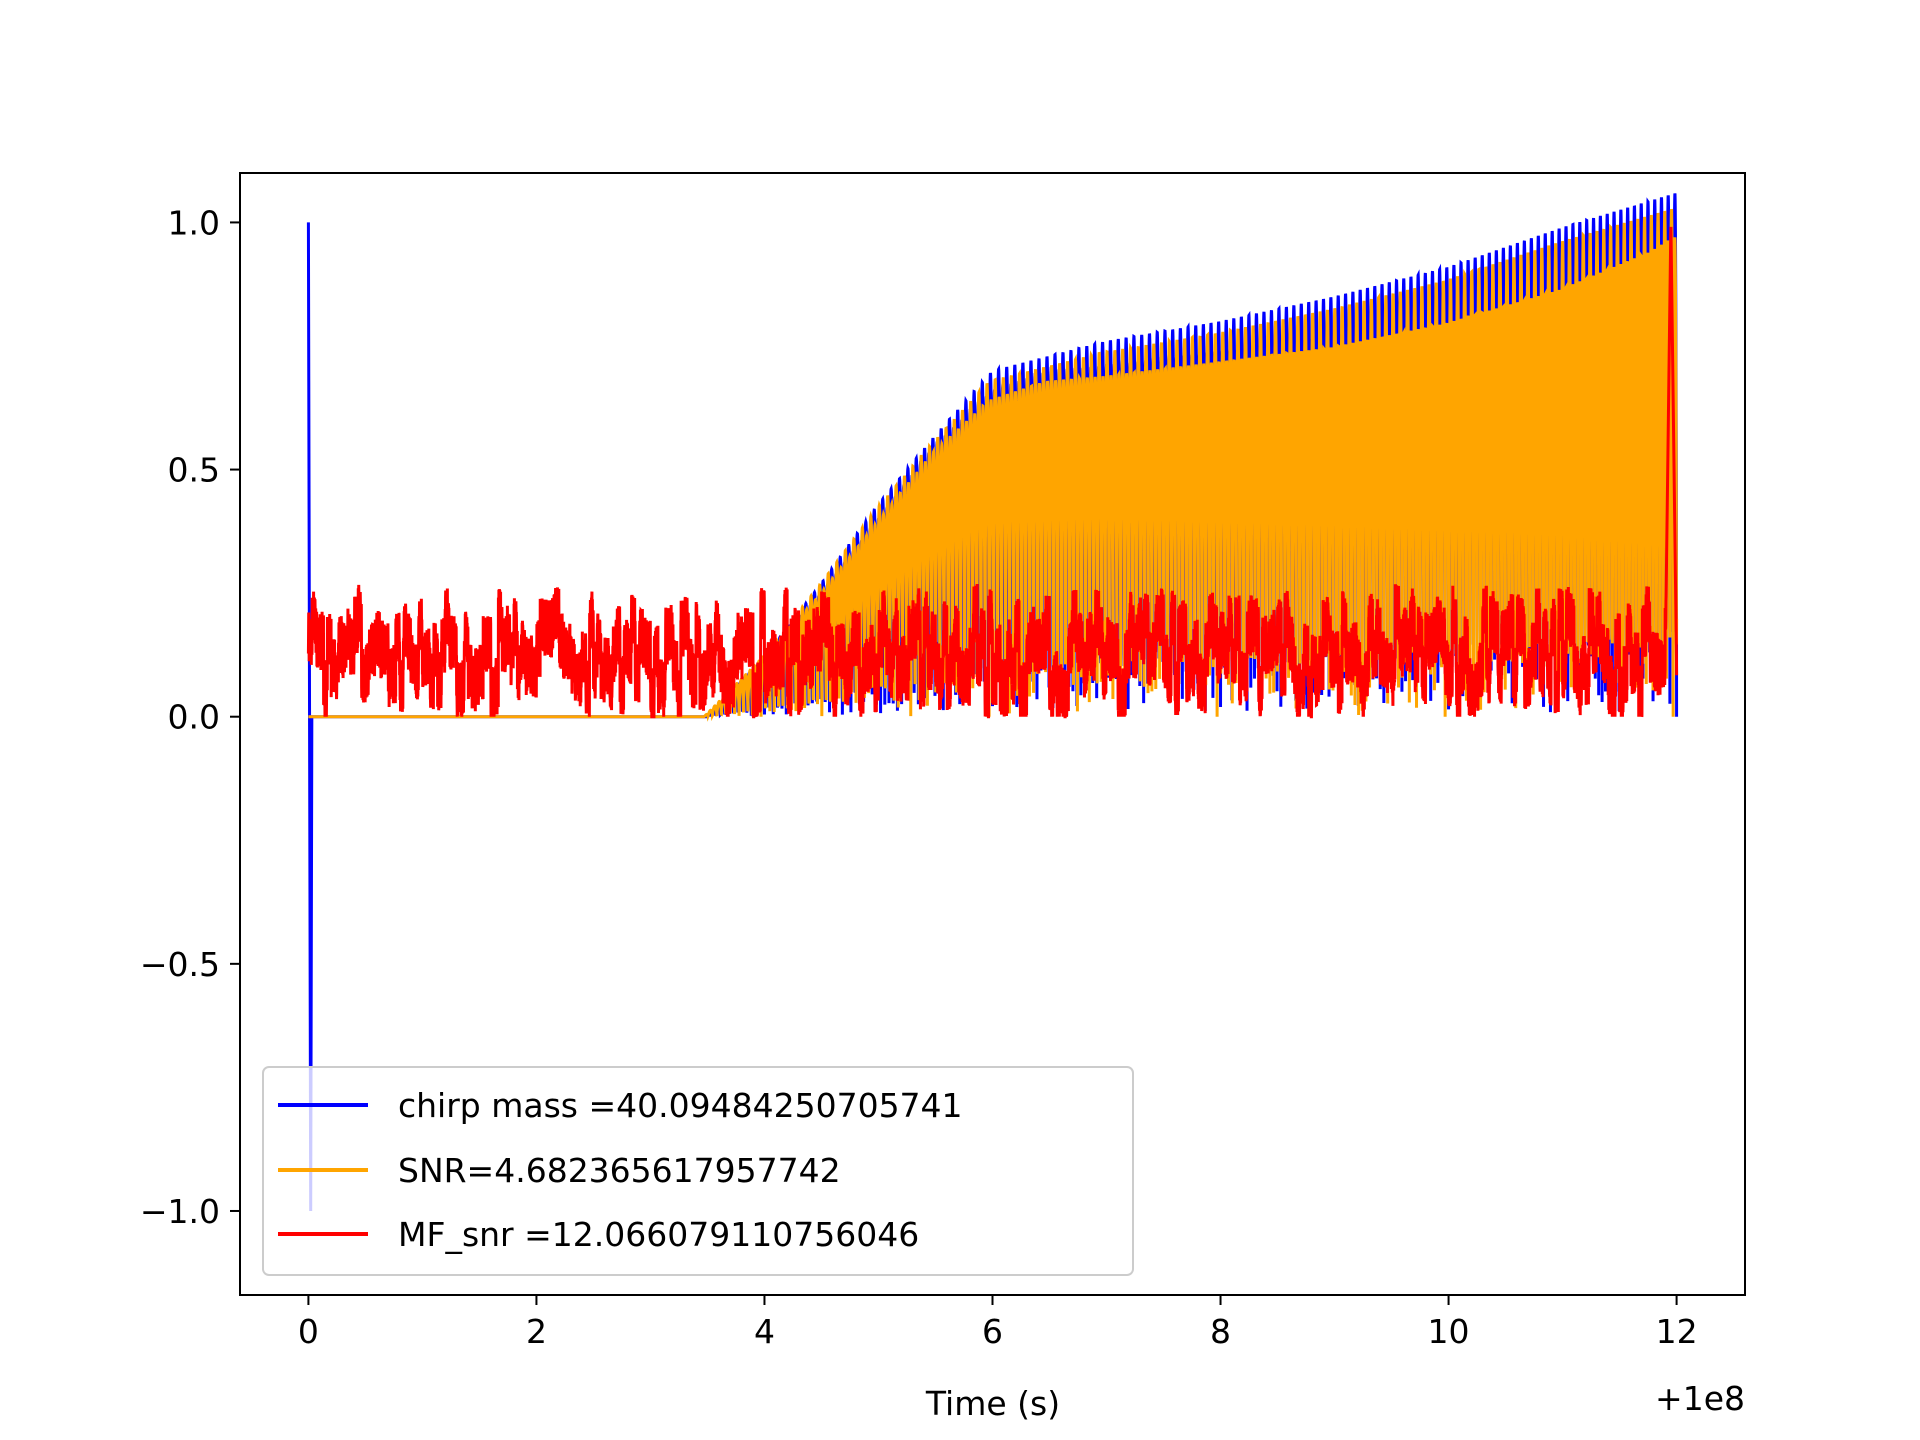 The height and width of the screenshot is (1440, 1920). I want to click on x-tick-label: 0, so click(308, 1331).